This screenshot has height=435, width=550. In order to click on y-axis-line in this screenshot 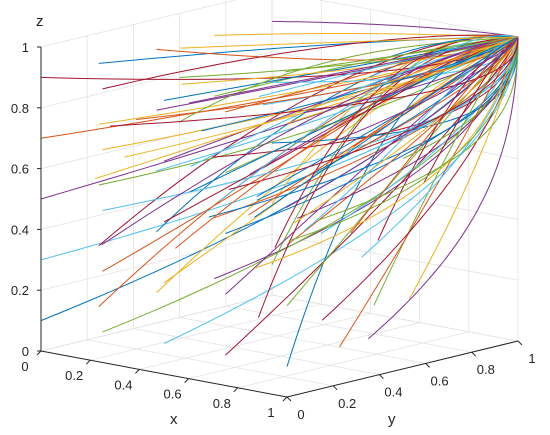, I will do `click(402, 369)`.